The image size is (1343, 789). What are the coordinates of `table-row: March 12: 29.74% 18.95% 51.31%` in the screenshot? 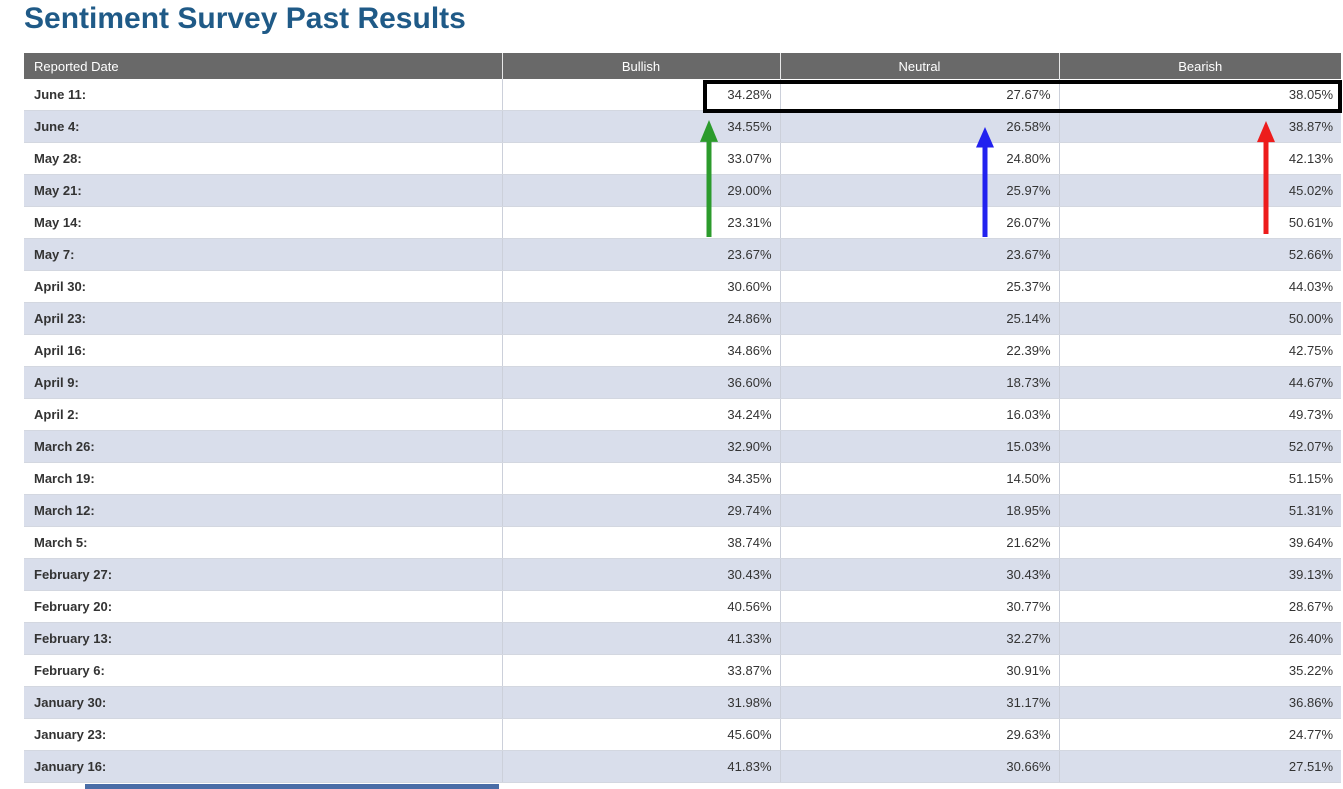 It's located at (682, 510).